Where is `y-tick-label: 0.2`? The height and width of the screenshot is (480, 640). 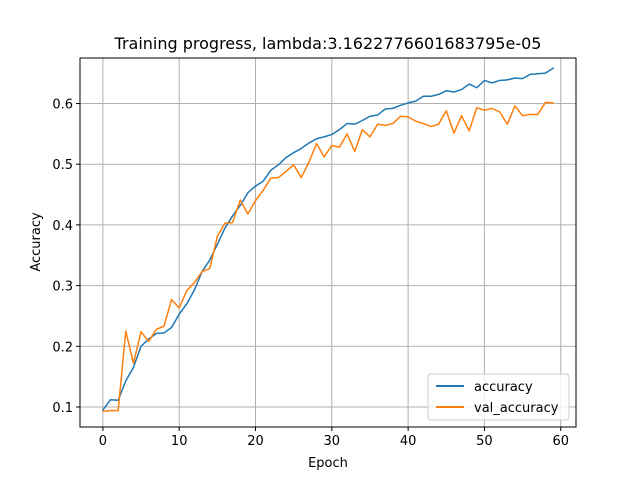
y-tick-label: 0.2 is located at coordinates (62, 347).